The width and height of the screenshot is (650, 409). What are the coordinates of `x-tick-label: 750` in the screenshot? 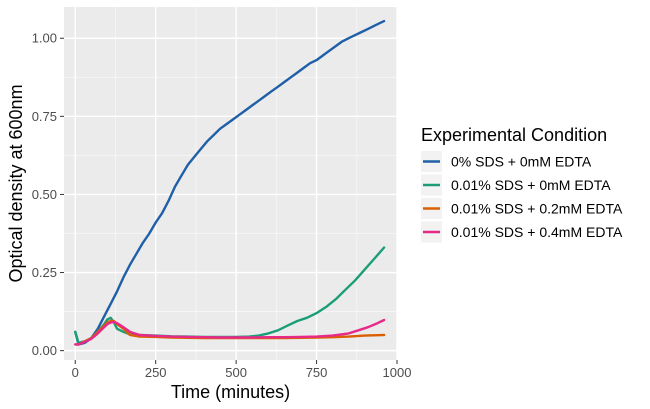 It's located at (317, 372).